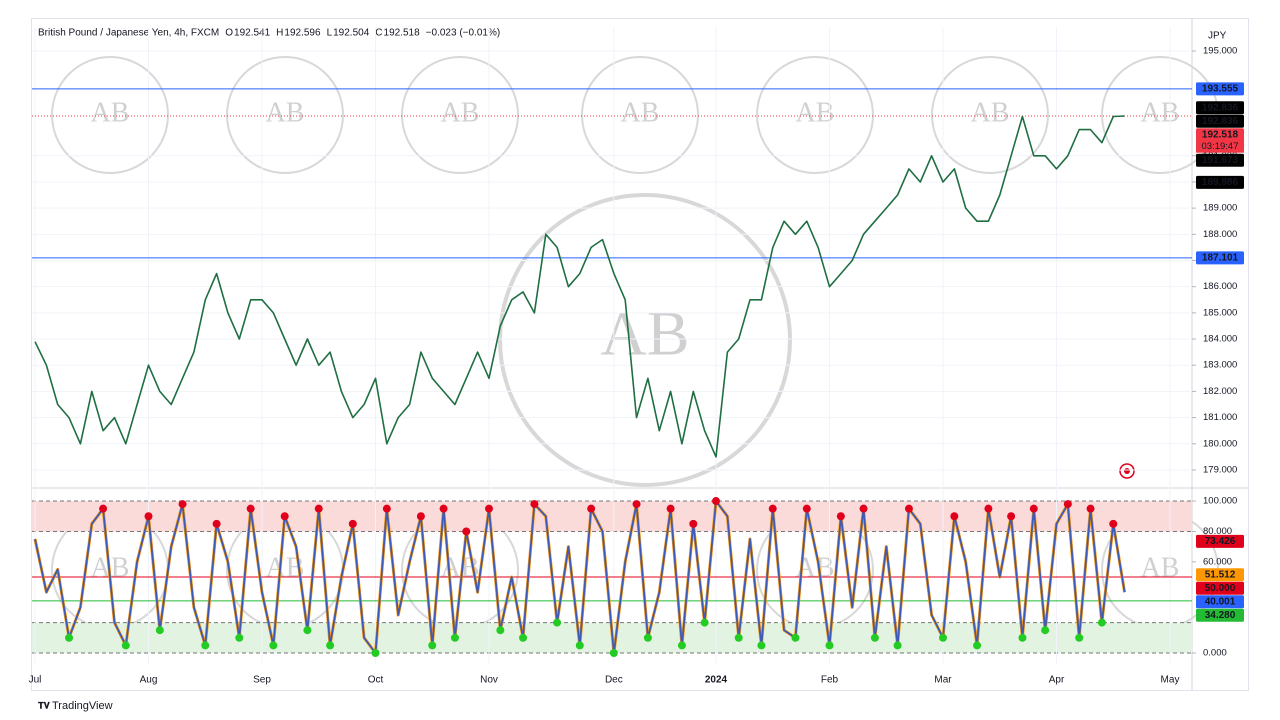  I want to click on y-tick-label: 180.000, so click(1220, 443).